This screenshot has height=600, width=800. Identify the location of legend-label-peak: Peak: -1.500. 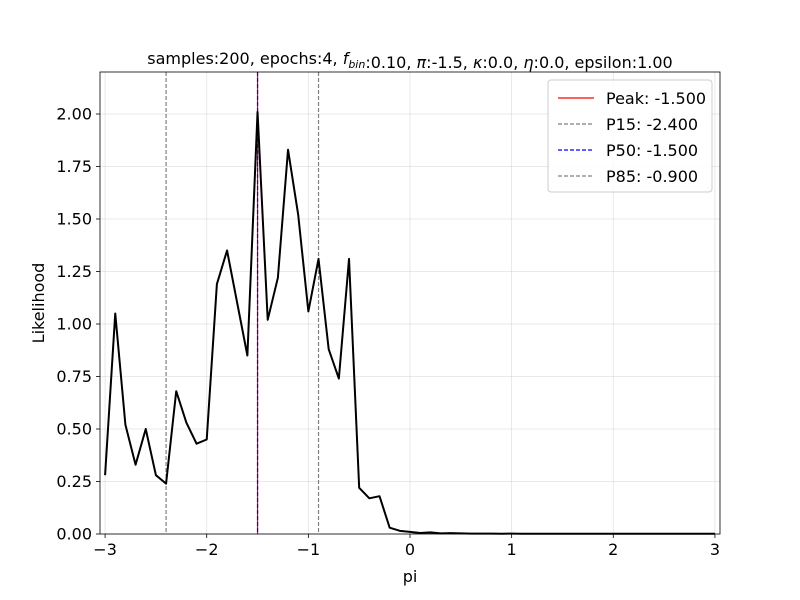
(656, 98).